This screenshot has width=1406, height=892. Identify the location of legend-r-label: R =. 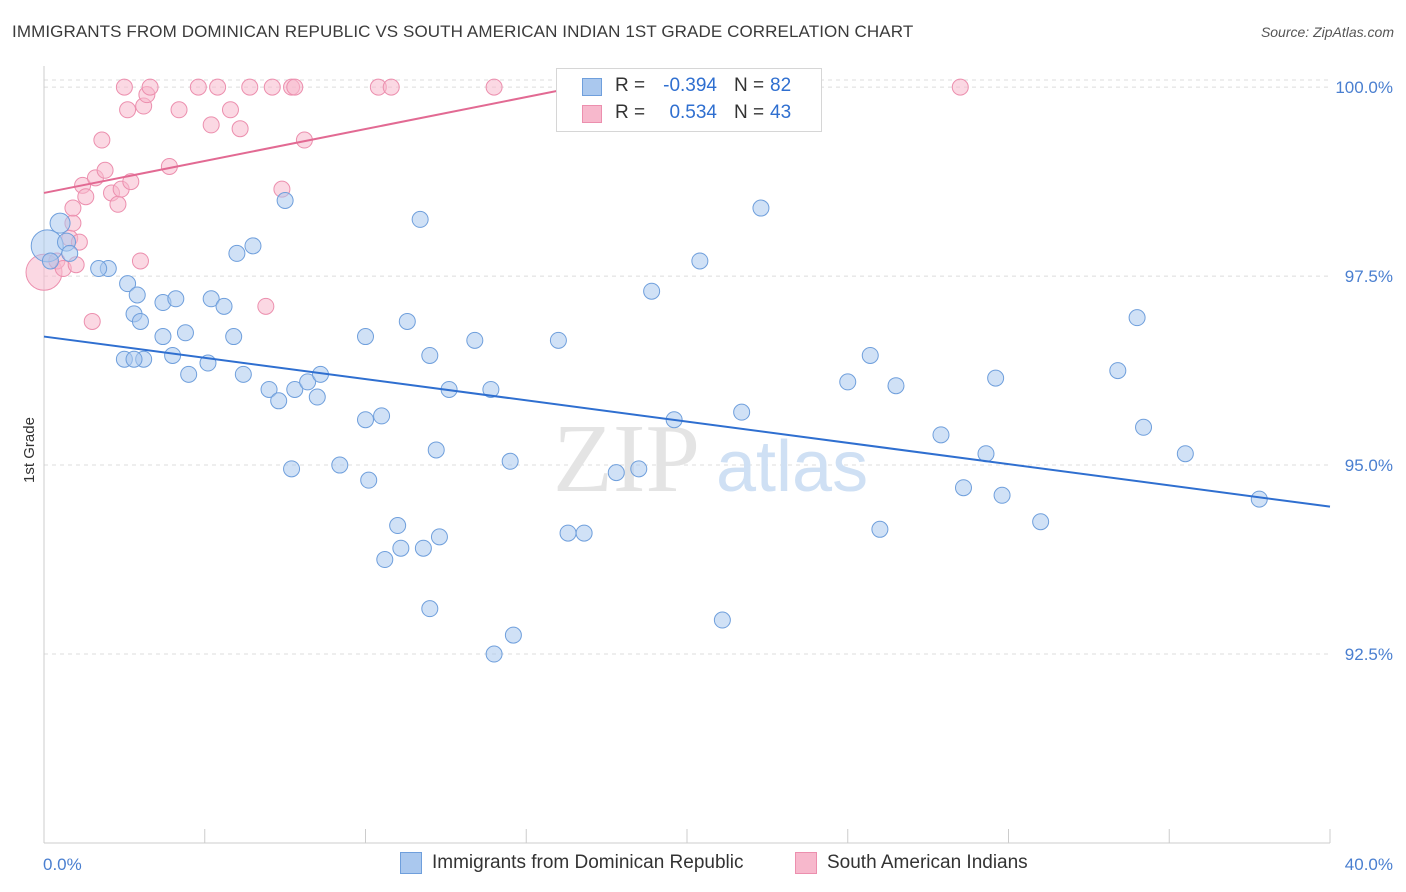
(630, 112).